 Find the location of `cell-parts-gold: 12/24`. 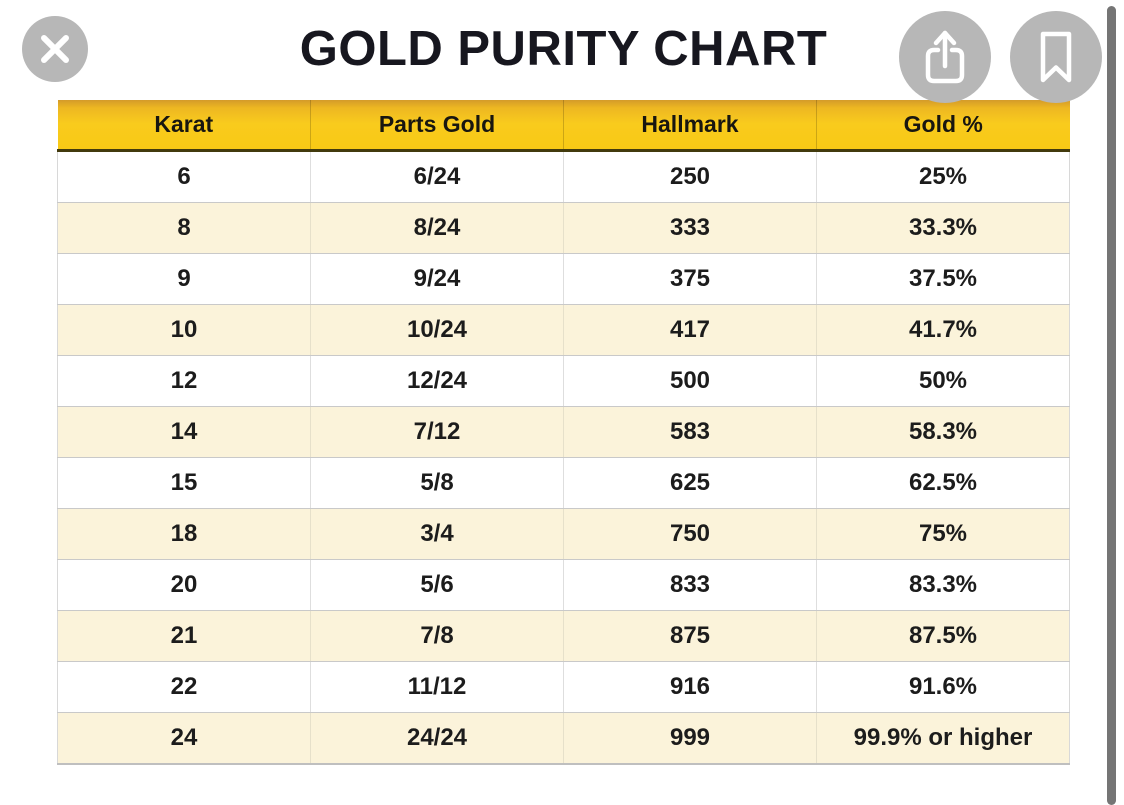

cell-parts-gold: 12/24 is located at coordinates (437, 381).